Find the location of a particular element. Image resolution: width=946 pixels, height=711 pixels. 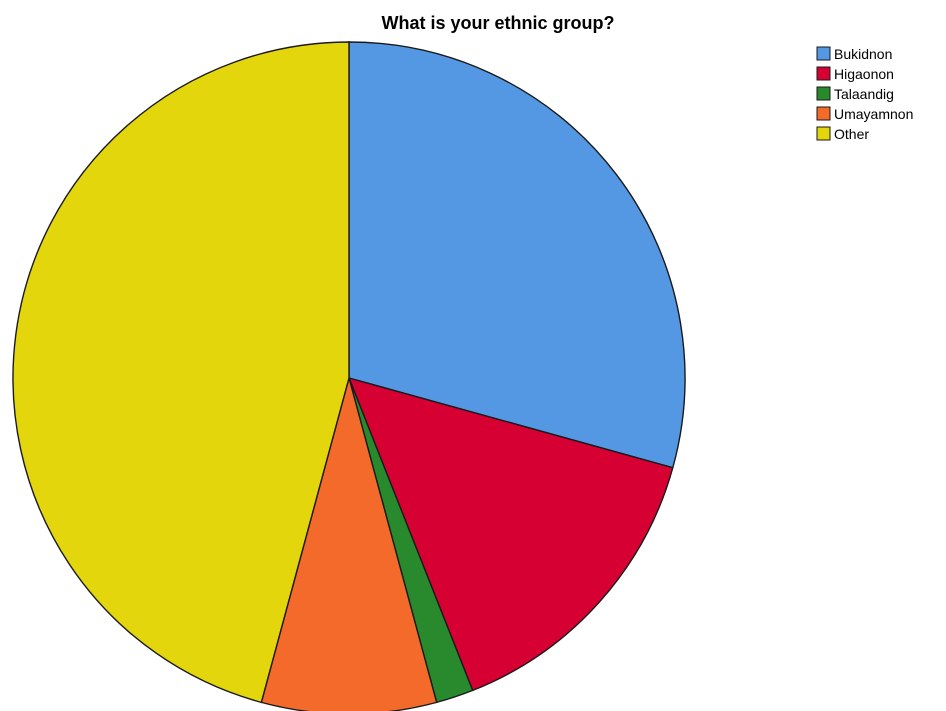

legend-swatch-umayamnon is located at coordinates (823, 113).